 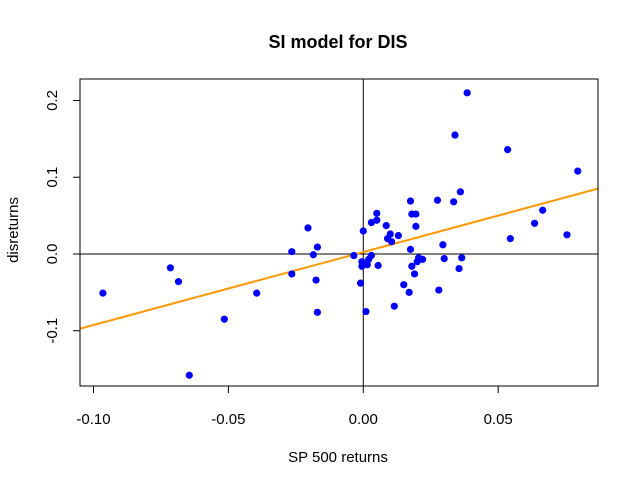 What do you see at coordinates (338, 457) in the screenshot?
I see `x-axis-title: SP 500 returns` at bounding box center [338, 457].